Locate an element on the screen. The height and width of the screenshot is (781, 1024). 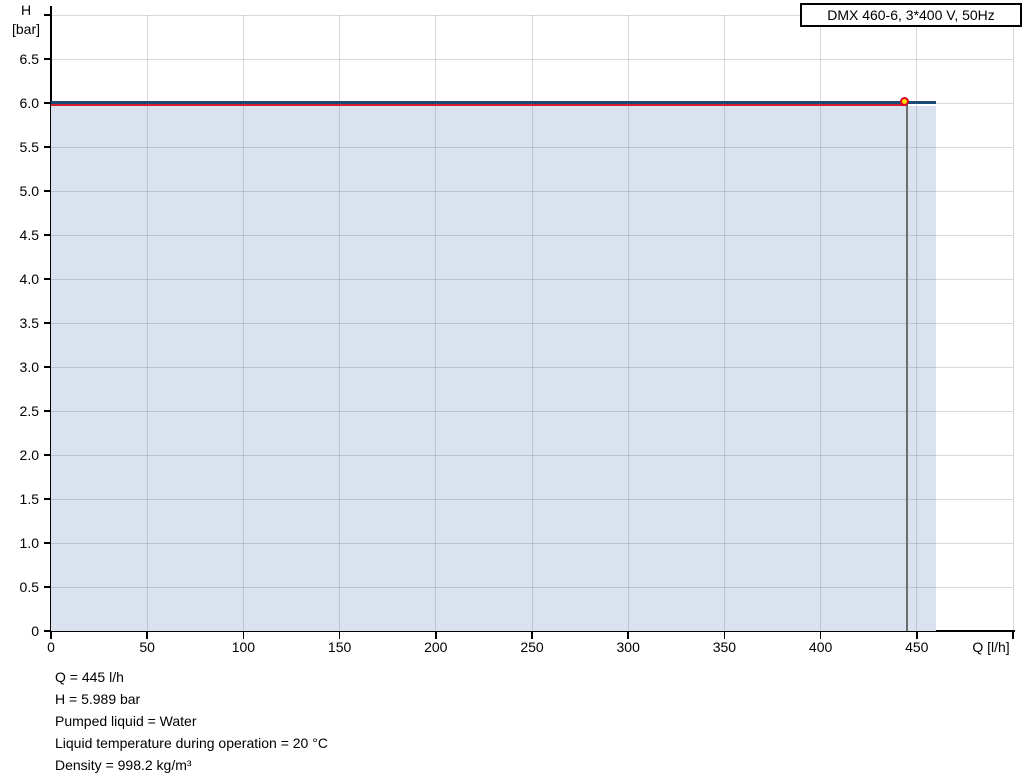
x-tick-label: 350 is located at coordinates (724, 647).